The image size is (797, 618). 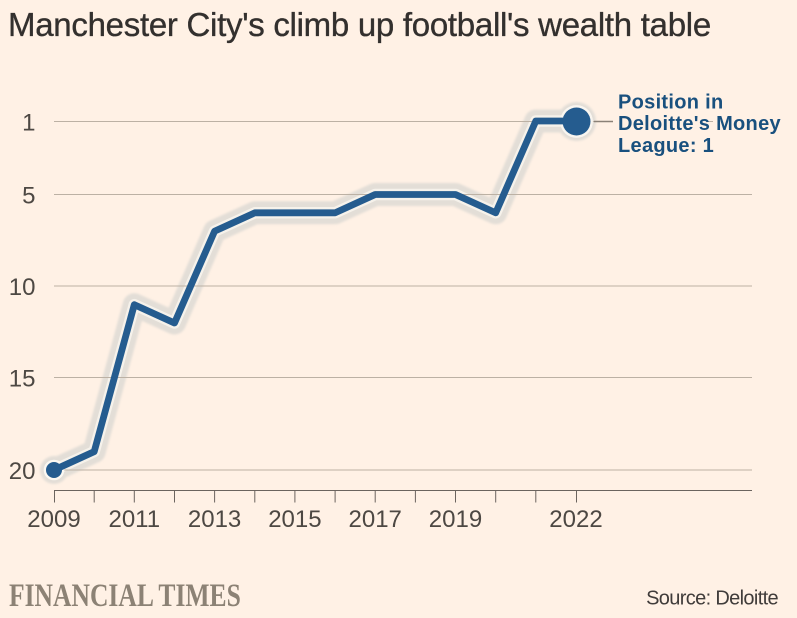 I want to click on svg-text: 2009, so click(x=53, y=519).